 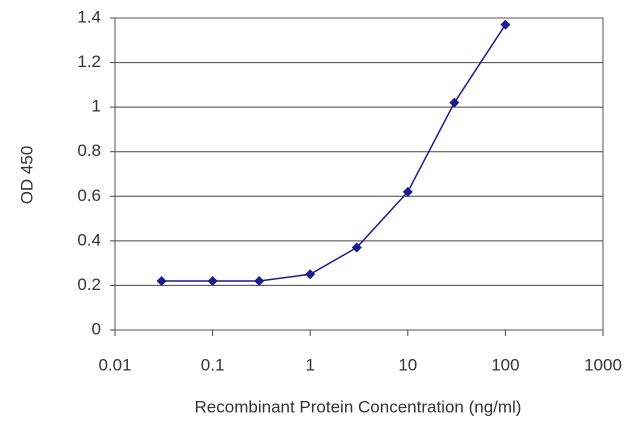 What do you see at coordinates (96, 106) in the screenshot?
I see `y-tick-label: 1` at bounding box center [96, 106].